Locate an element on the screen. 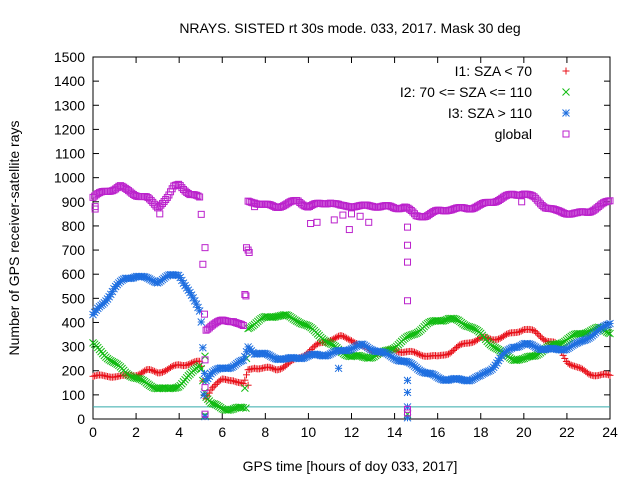  y-axis-label: Number of GPS receiver-satellite rays is located at coordinates (14, 238).